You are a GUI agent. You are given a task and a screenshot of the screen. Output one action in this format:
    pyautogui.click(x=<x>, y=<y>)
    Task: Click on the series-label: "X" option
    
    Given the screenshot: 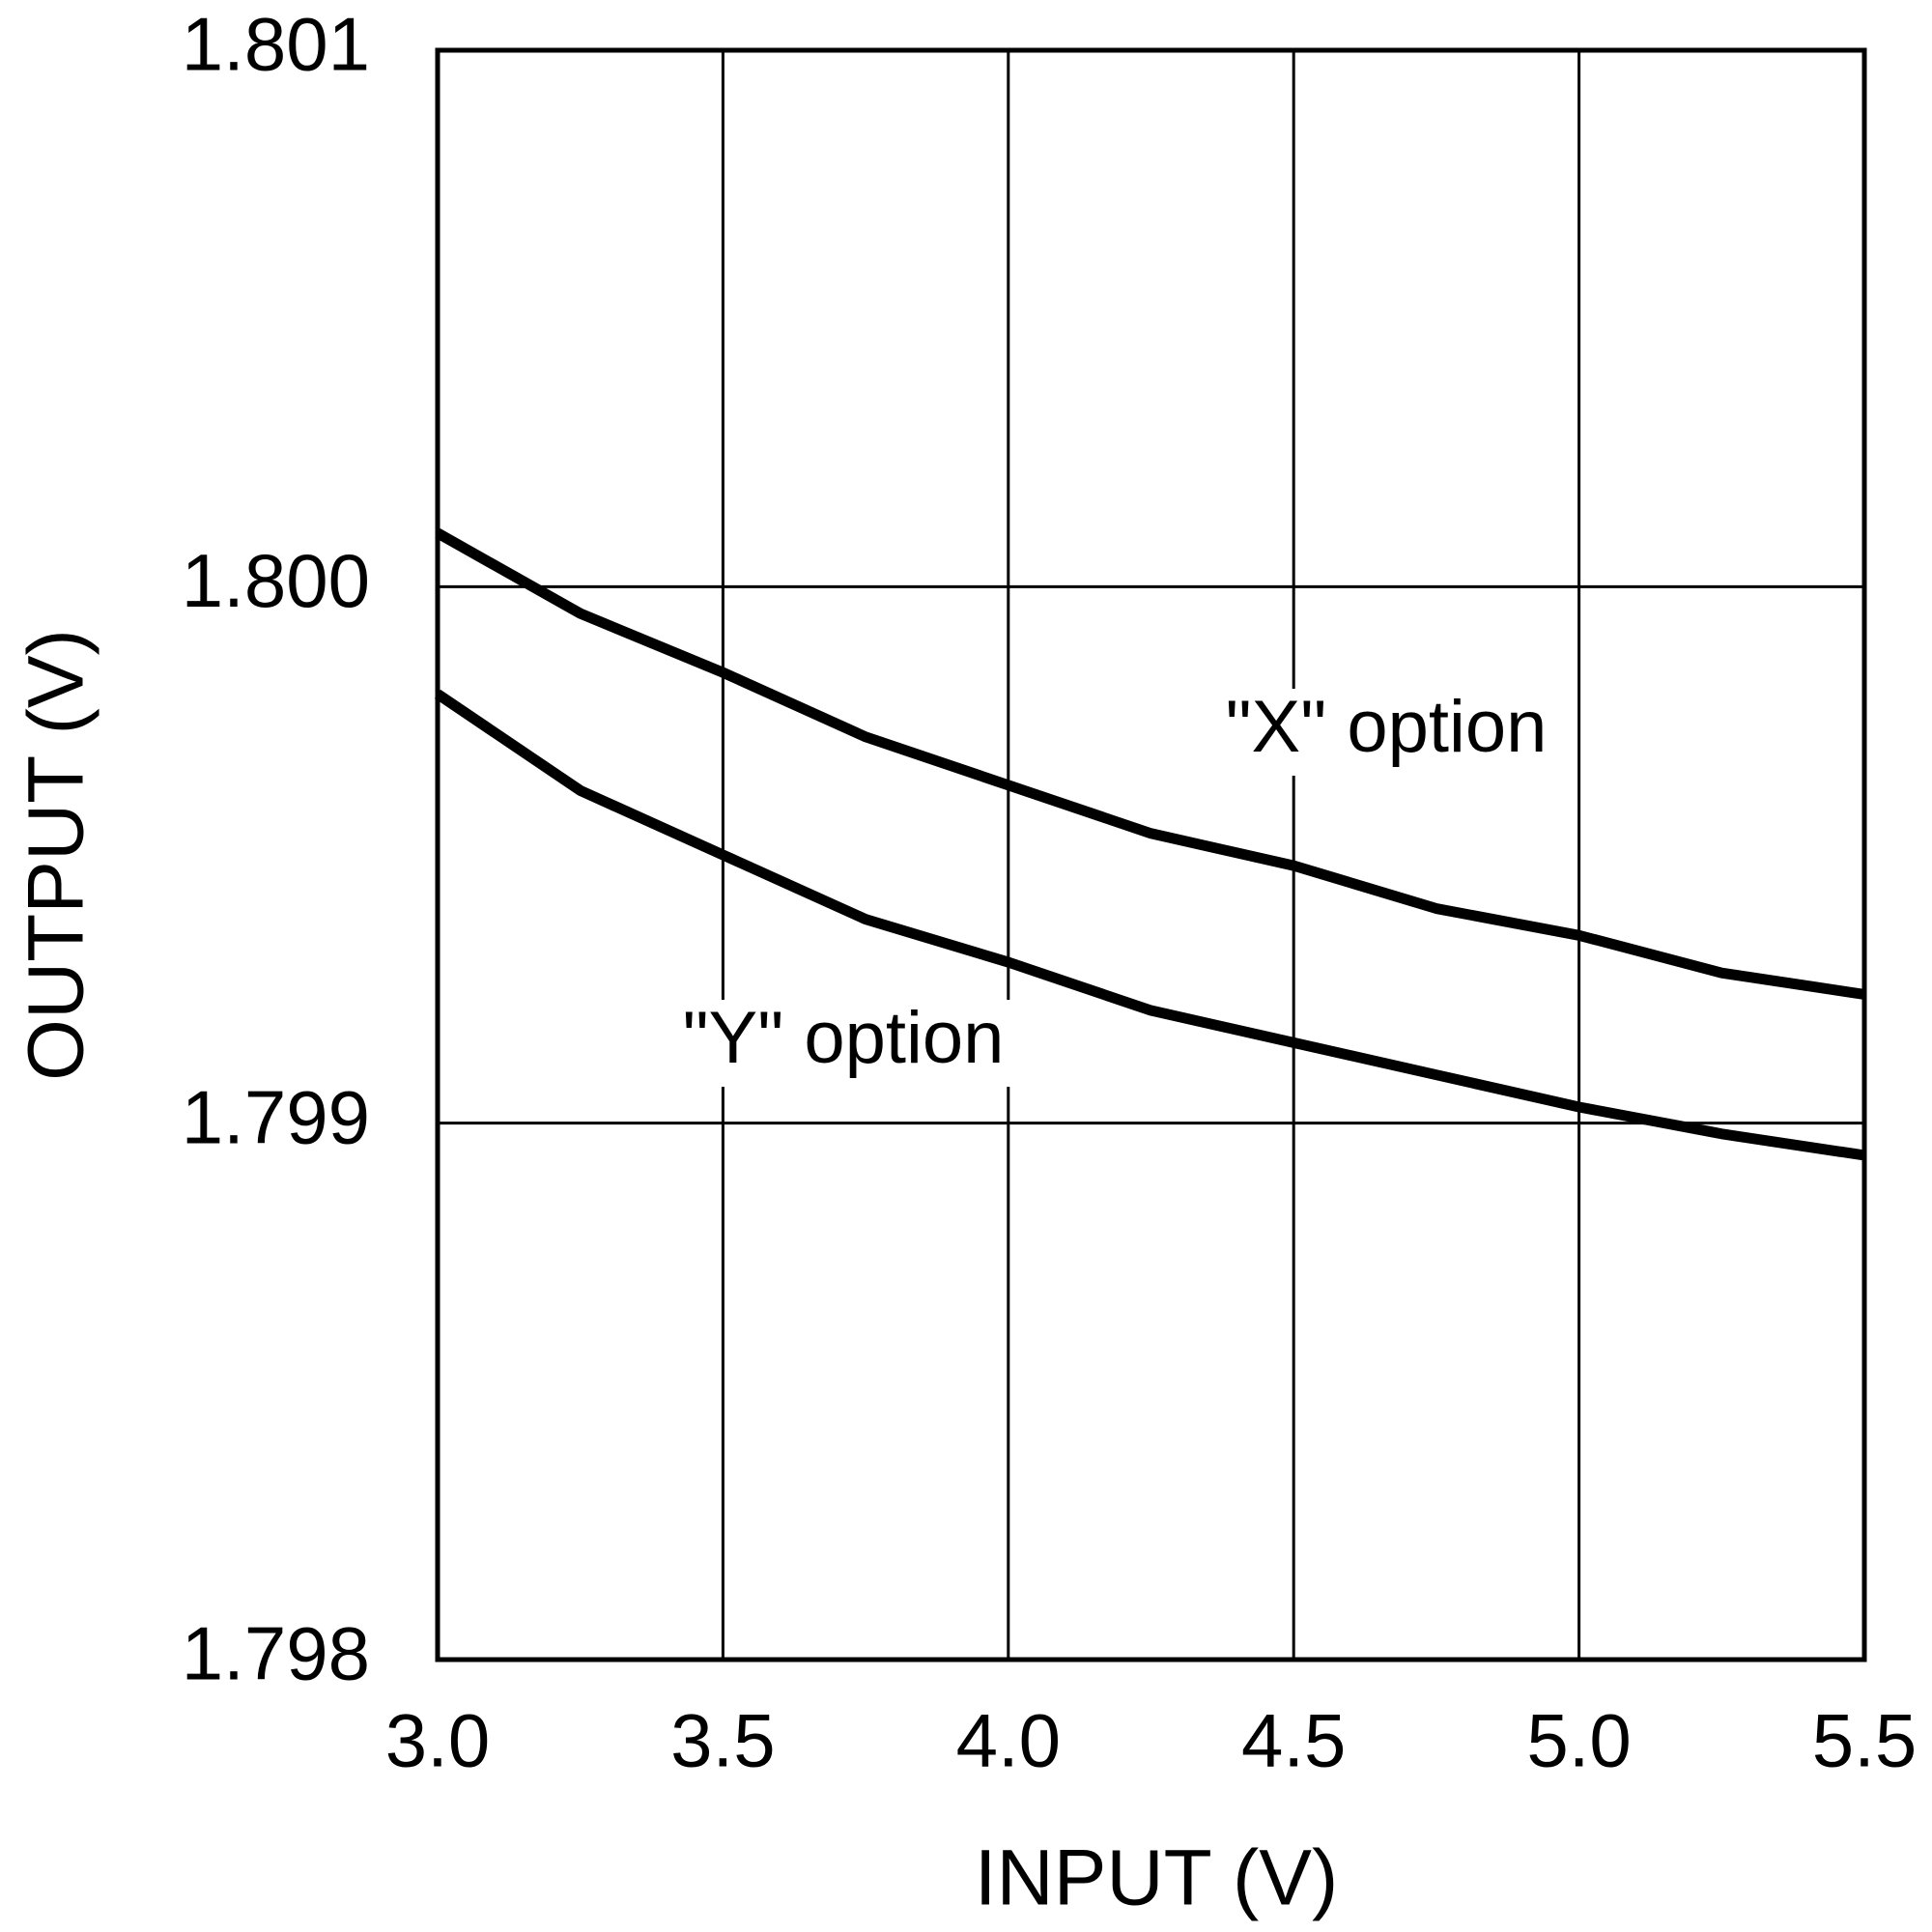 What is the action you would take?
    pyautogui.click(x=1387, y=727)
    